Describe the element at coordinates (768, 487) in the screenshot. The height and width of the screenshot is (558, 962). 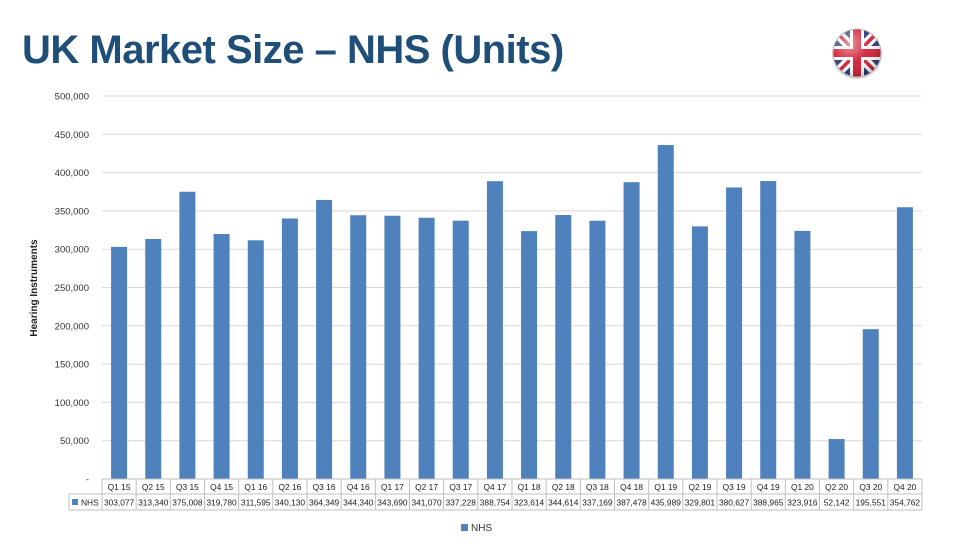
I see `x-tick-label: Q4 19` at that location.